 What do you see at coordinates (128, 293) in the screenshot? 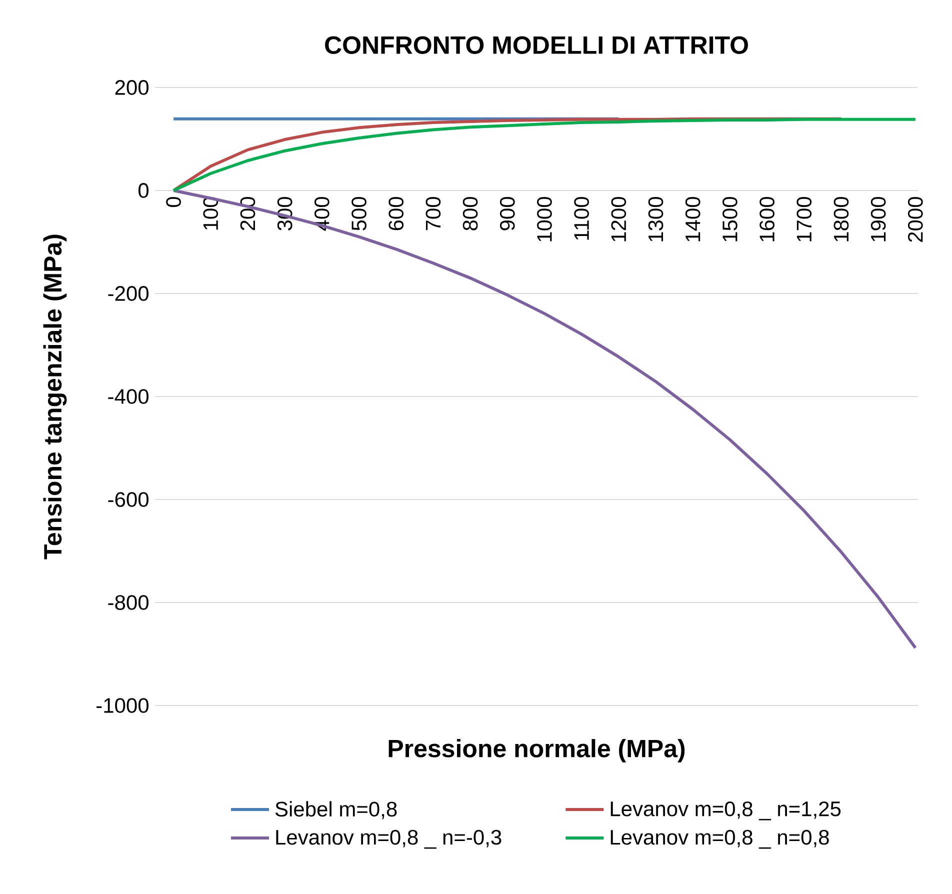
I see `y-tick-label: -200` at bounding box center [128, 293].